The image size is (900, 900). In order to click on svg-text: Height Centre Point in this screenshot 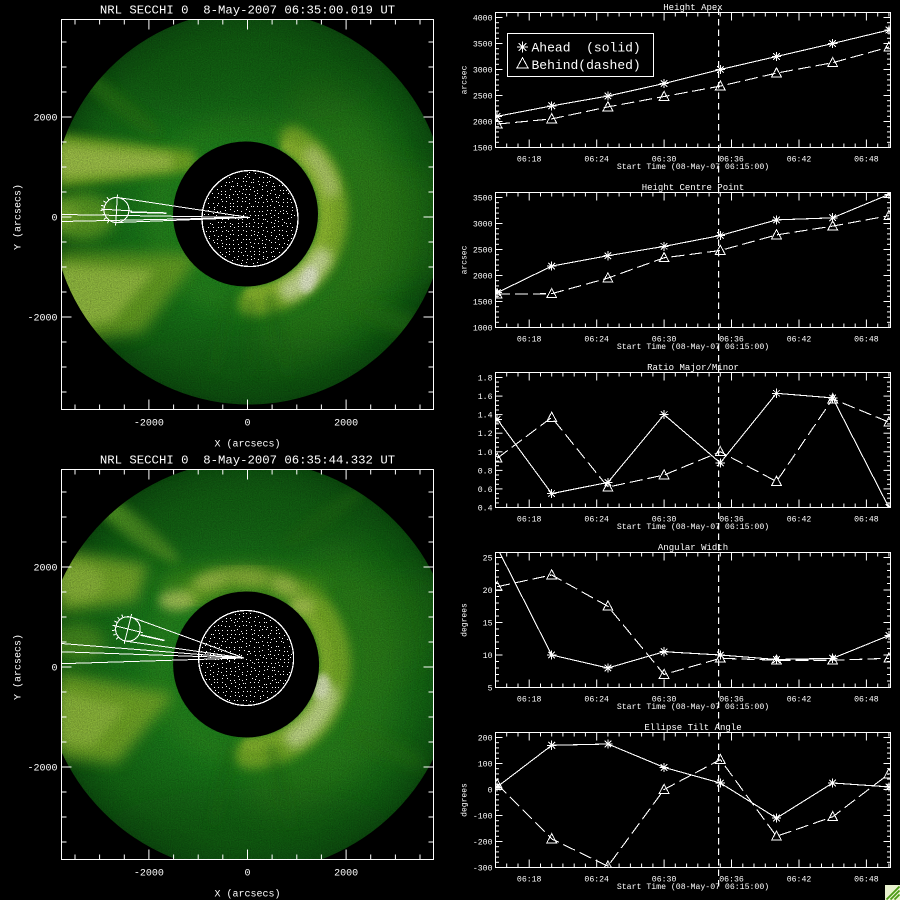, I will do `click(693, 188)`.